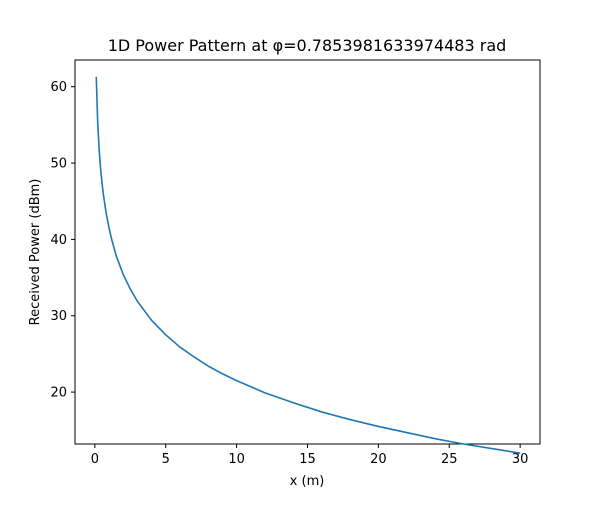  I want to click on y-axis: 20 30 40 50 60, so click(62, 240).